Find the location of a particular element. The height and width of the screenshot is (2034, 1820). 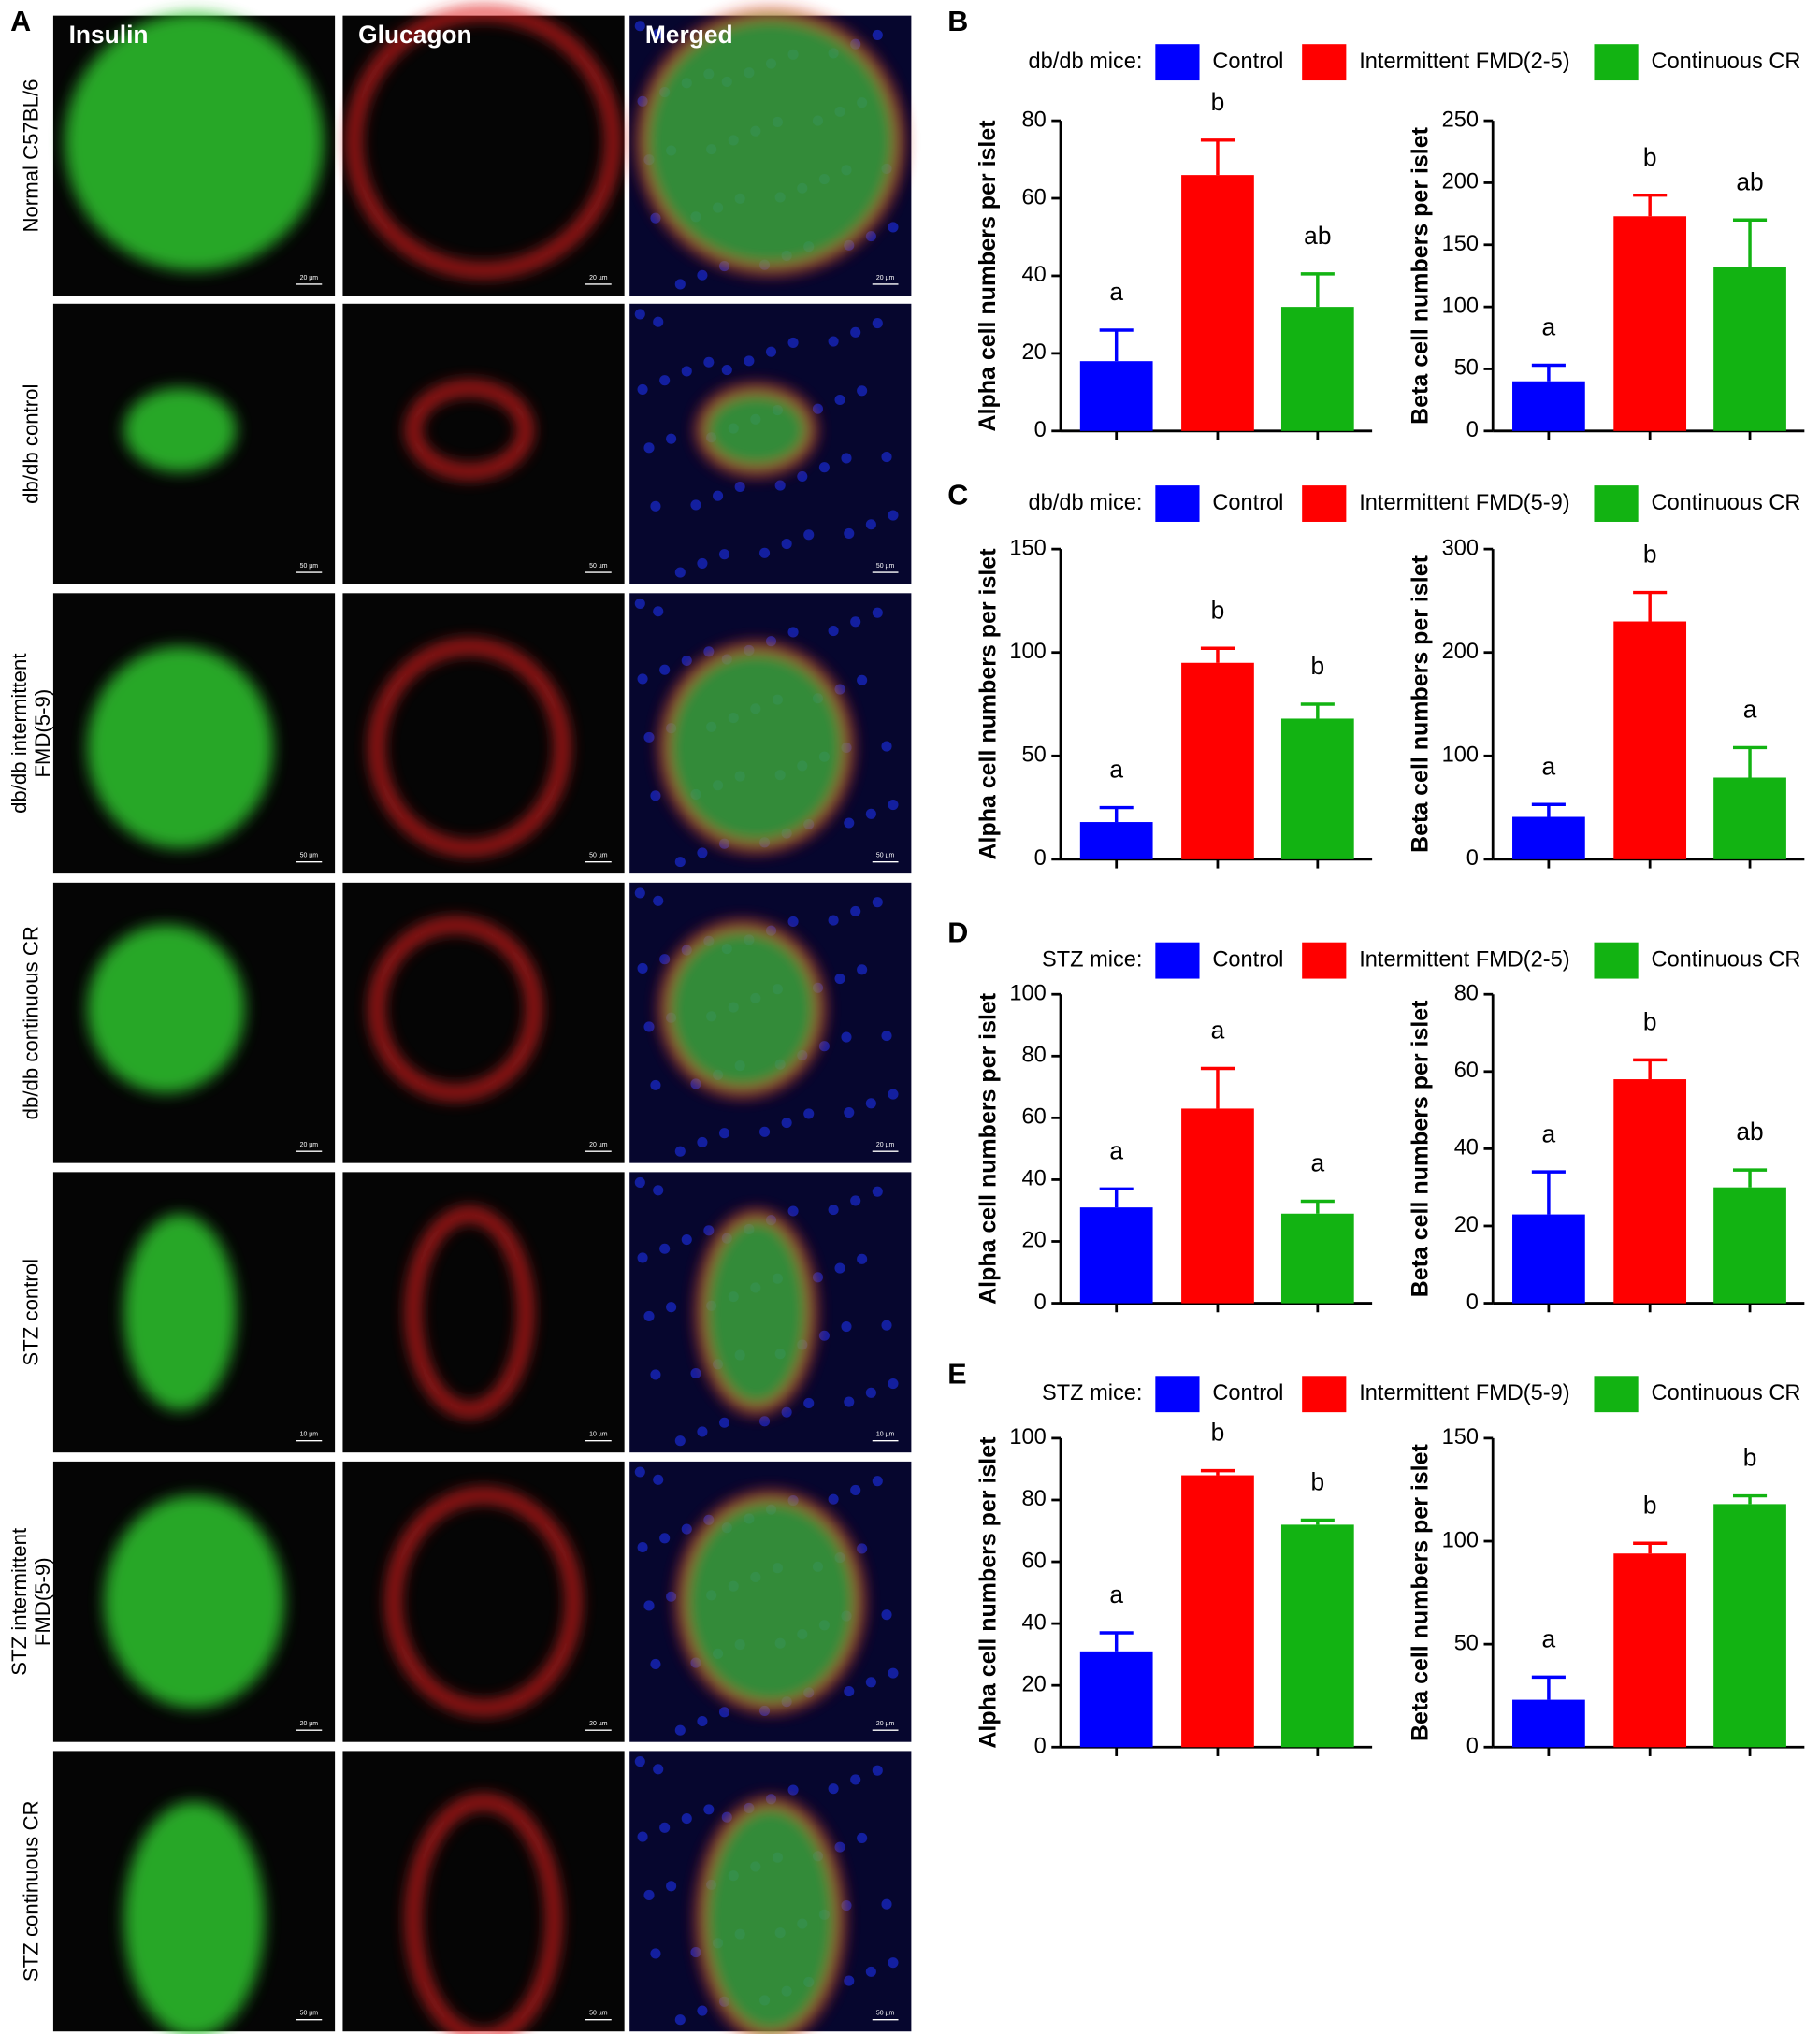

scale-bar-label: 10 µm is located at coordinates (309, 1435).